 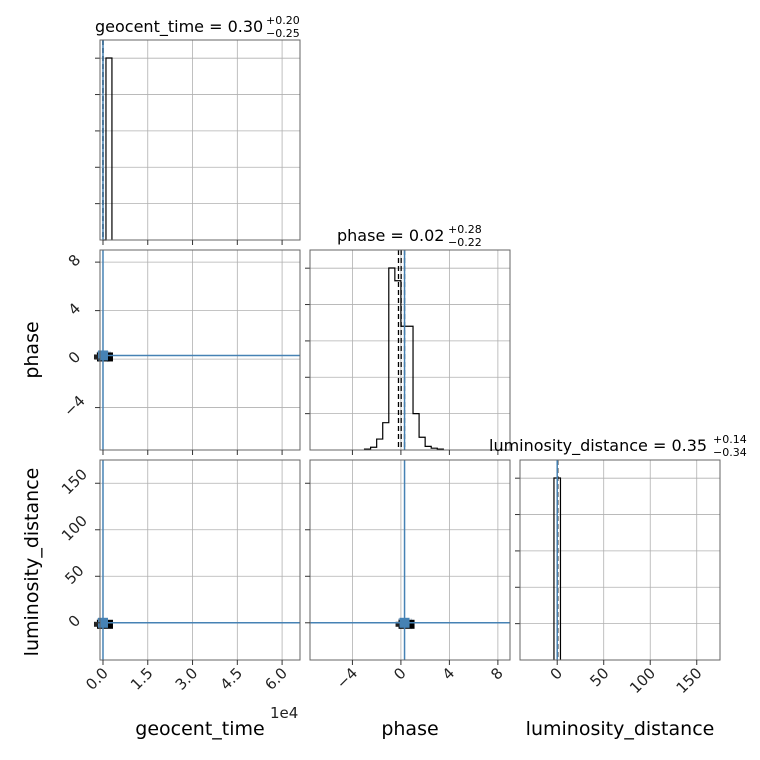 What do you see at coordinates (599, 677) in the screenshot?
I see `tick-label-x-luminosity-distance: 50` at bounding box center [599, 677].